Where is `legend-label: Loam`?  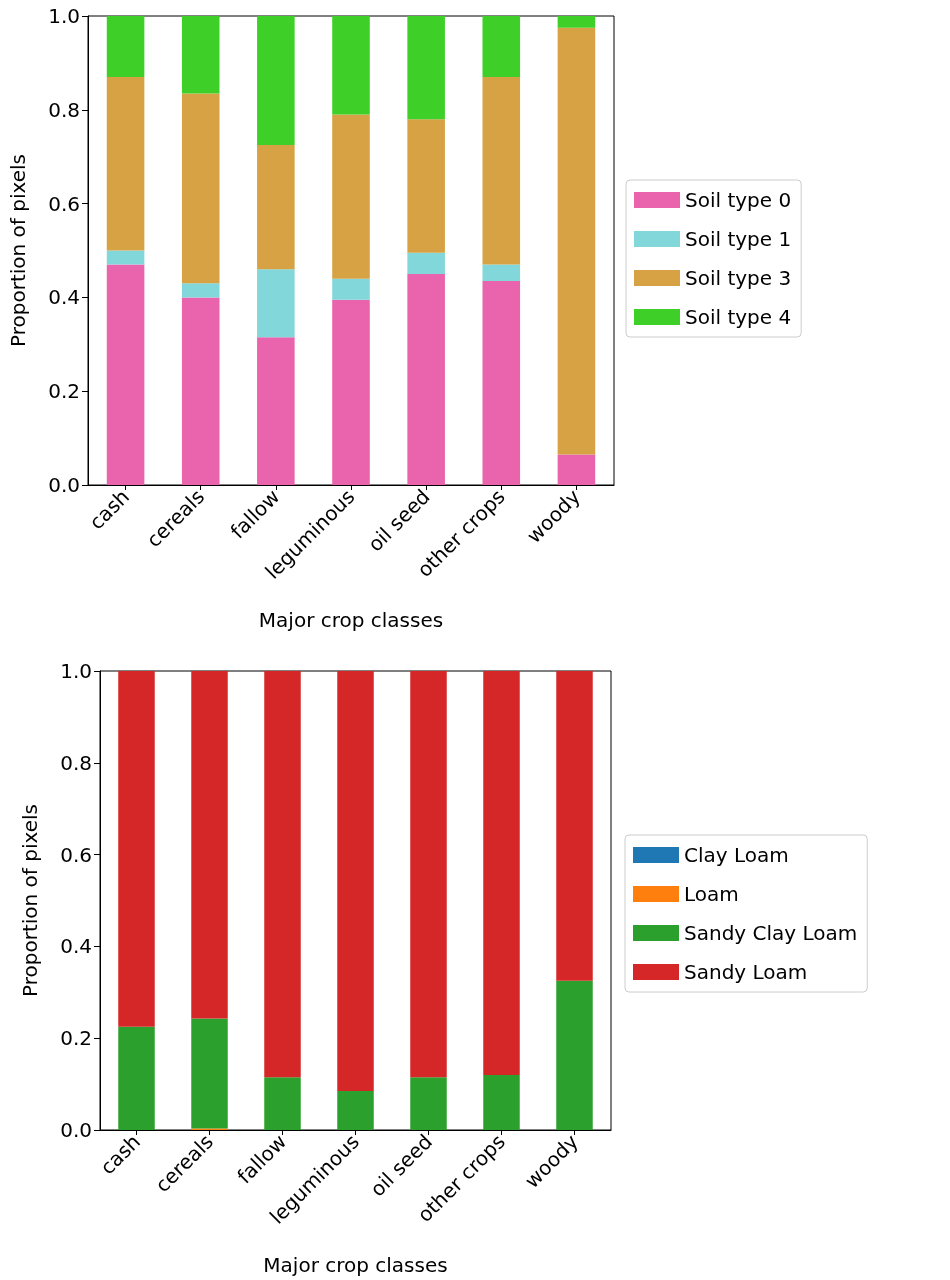
legend-label: Loam is located at coordinates (711, 894).